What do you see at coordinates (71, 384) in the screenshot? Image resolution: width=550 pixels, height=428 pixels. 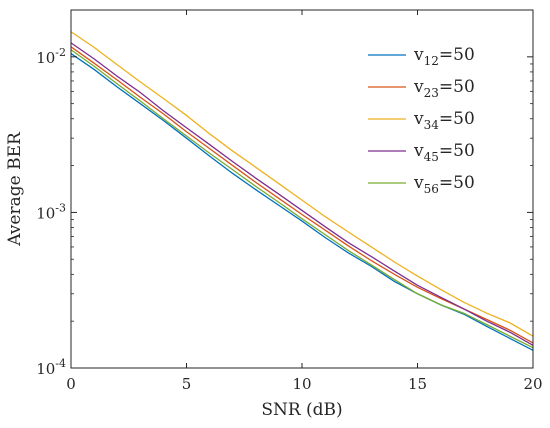 I see `x-tick-label: 0` at bounding box center [71, 384].